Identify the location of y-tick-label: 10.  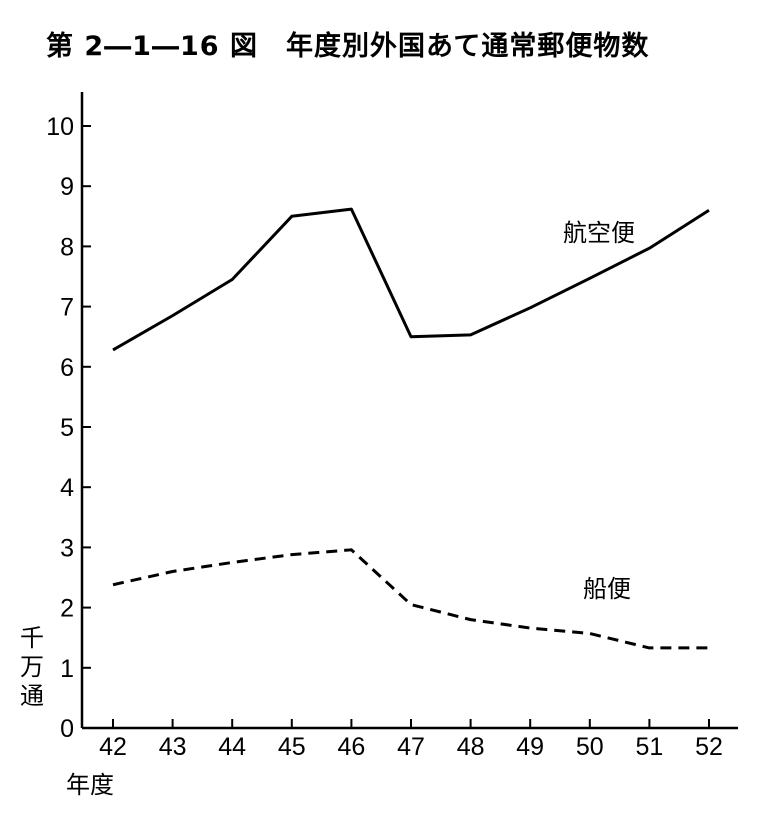
(60, 127).